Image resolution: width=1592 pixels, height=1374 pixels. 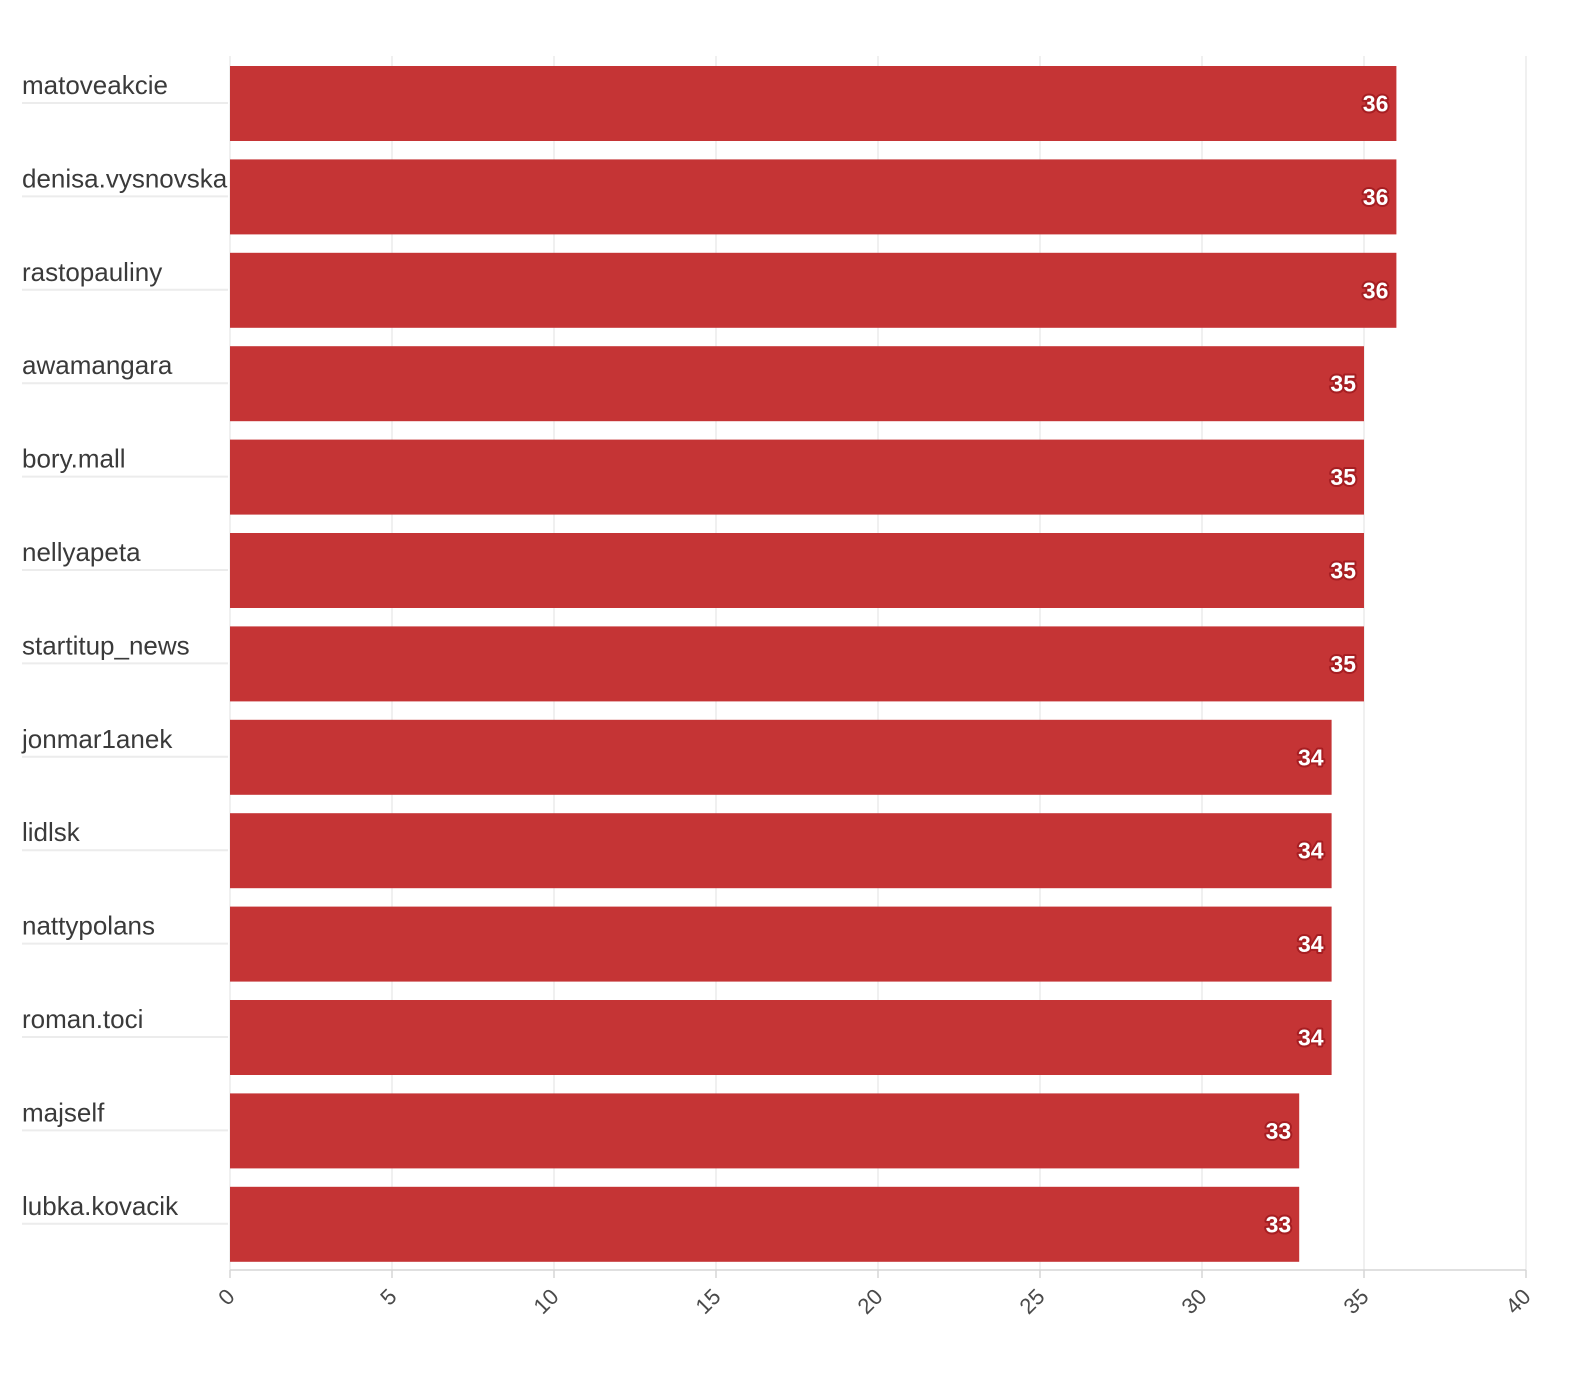 I want to click on category-label: lidlsk, so click(x=51, y=832).